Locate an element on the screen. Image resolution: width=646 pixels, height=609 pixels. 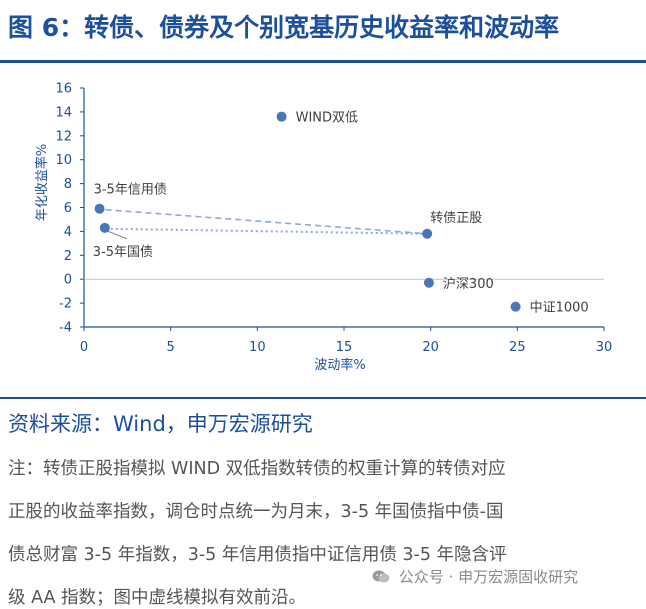
note-line-1: 注：转债正股指模拟 WIND 双低指数转债的权重计算的转债对应 is located at coordinates (257, 469).